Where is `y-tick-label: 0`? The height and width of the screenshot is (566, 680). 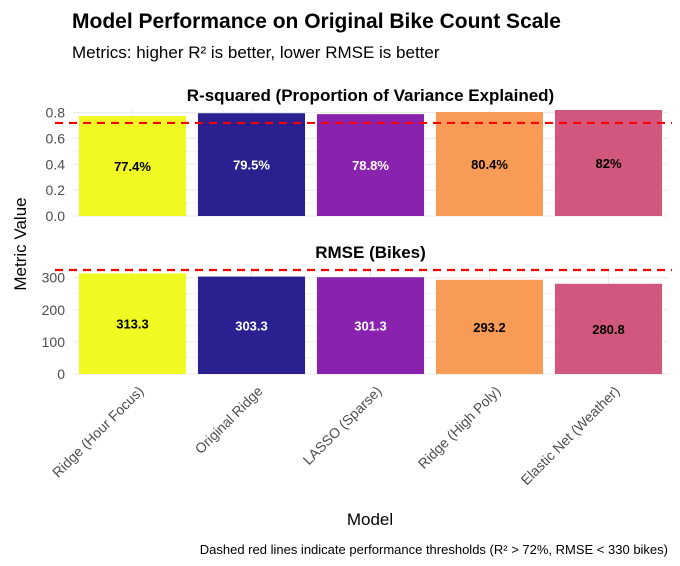 y-tick-label: 0 is located at coordinates (61, 374).